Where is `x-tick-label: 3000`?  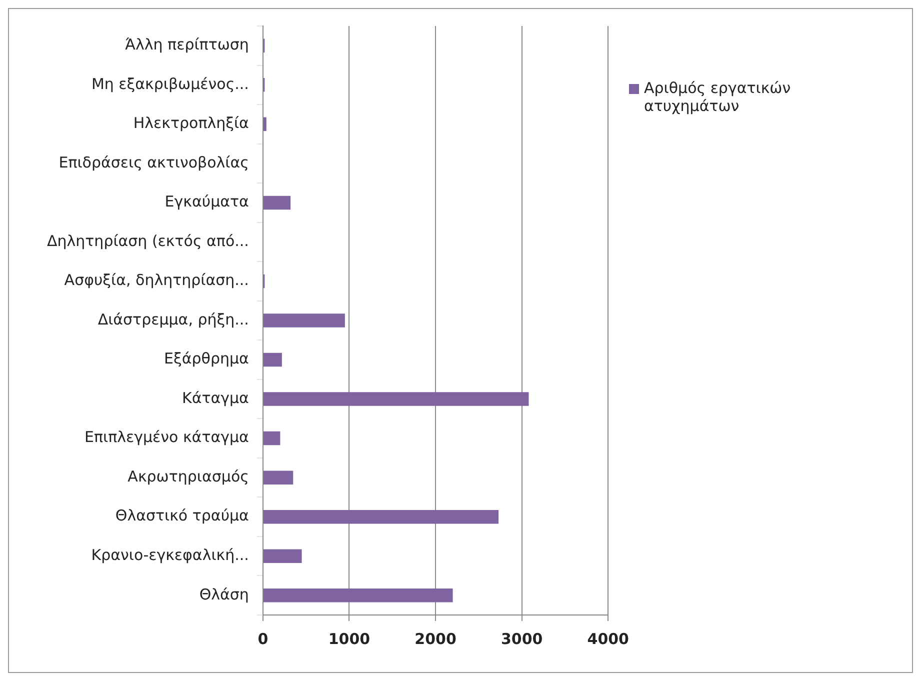
x-tick-label: 3000 is located at coordinates (521, 639).